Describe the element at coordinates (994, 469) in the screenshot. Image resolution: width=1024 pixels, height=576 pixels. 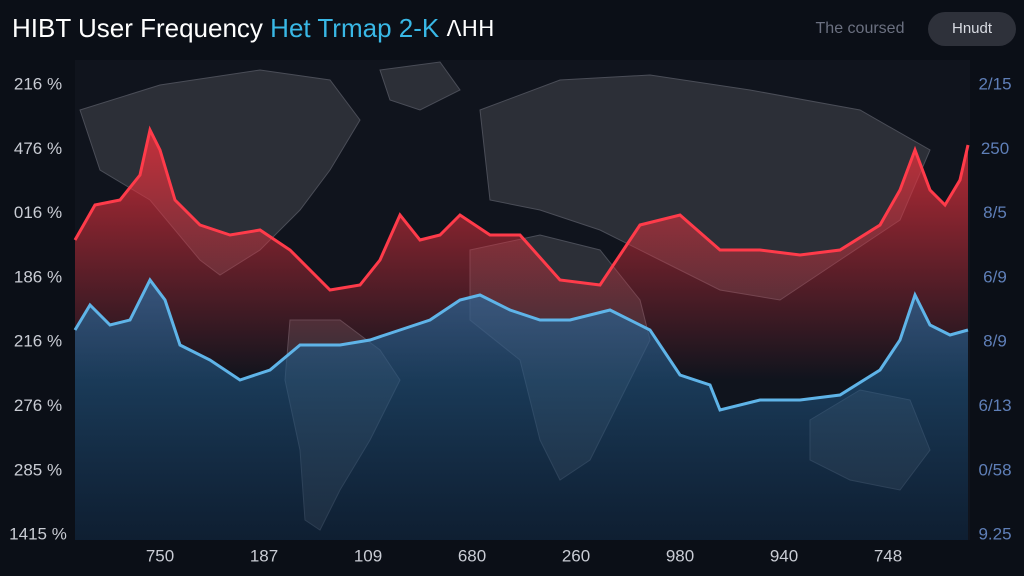
I see `right-axis-label: 0/58` at that location.